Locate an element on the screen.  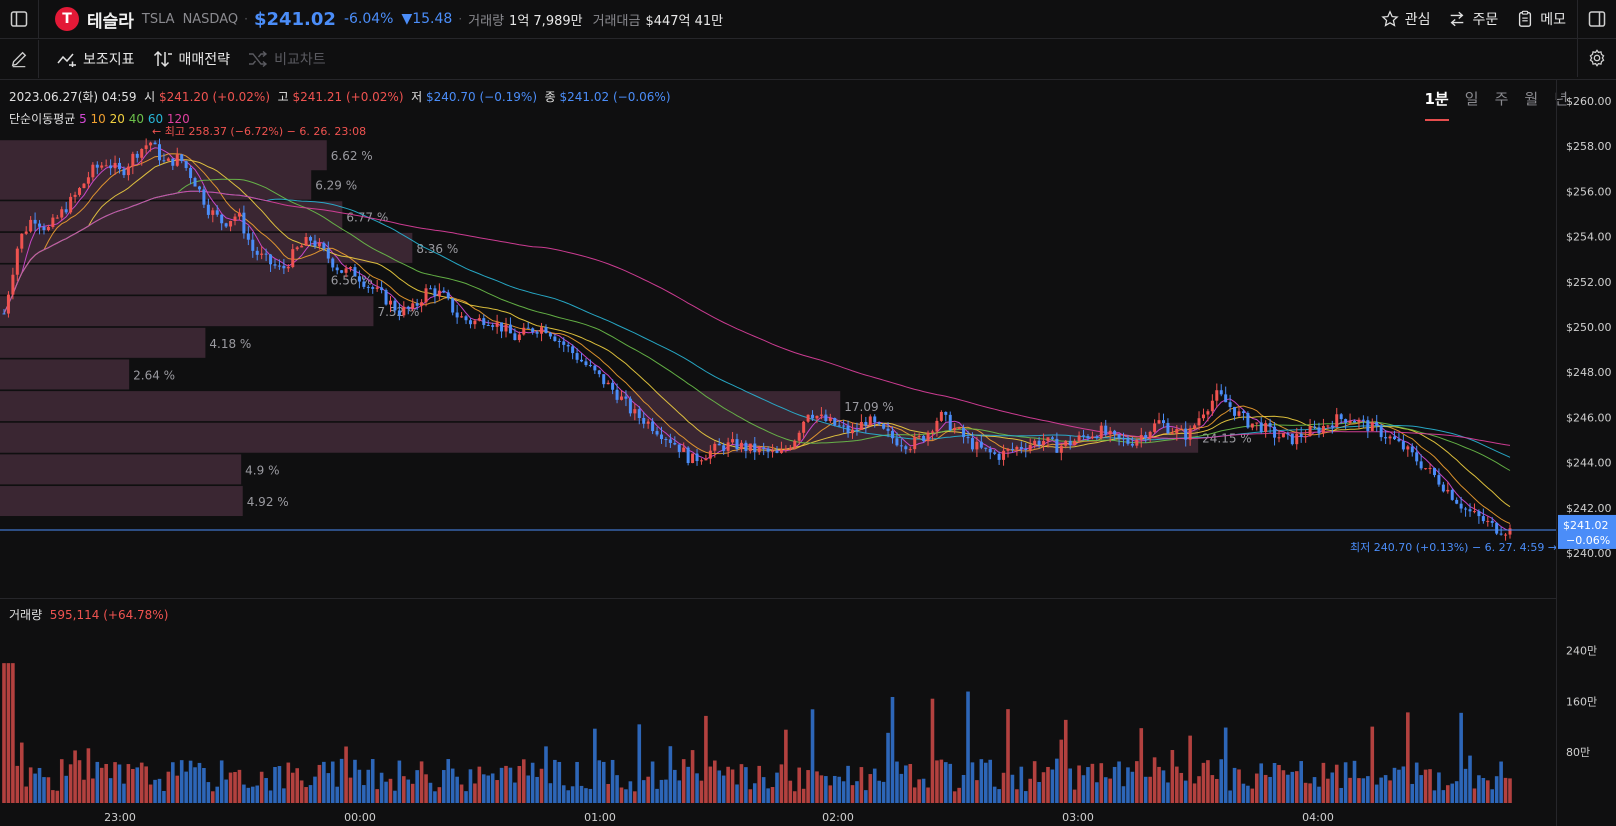
period-week: 주 is located at coordinates (1501, 98).